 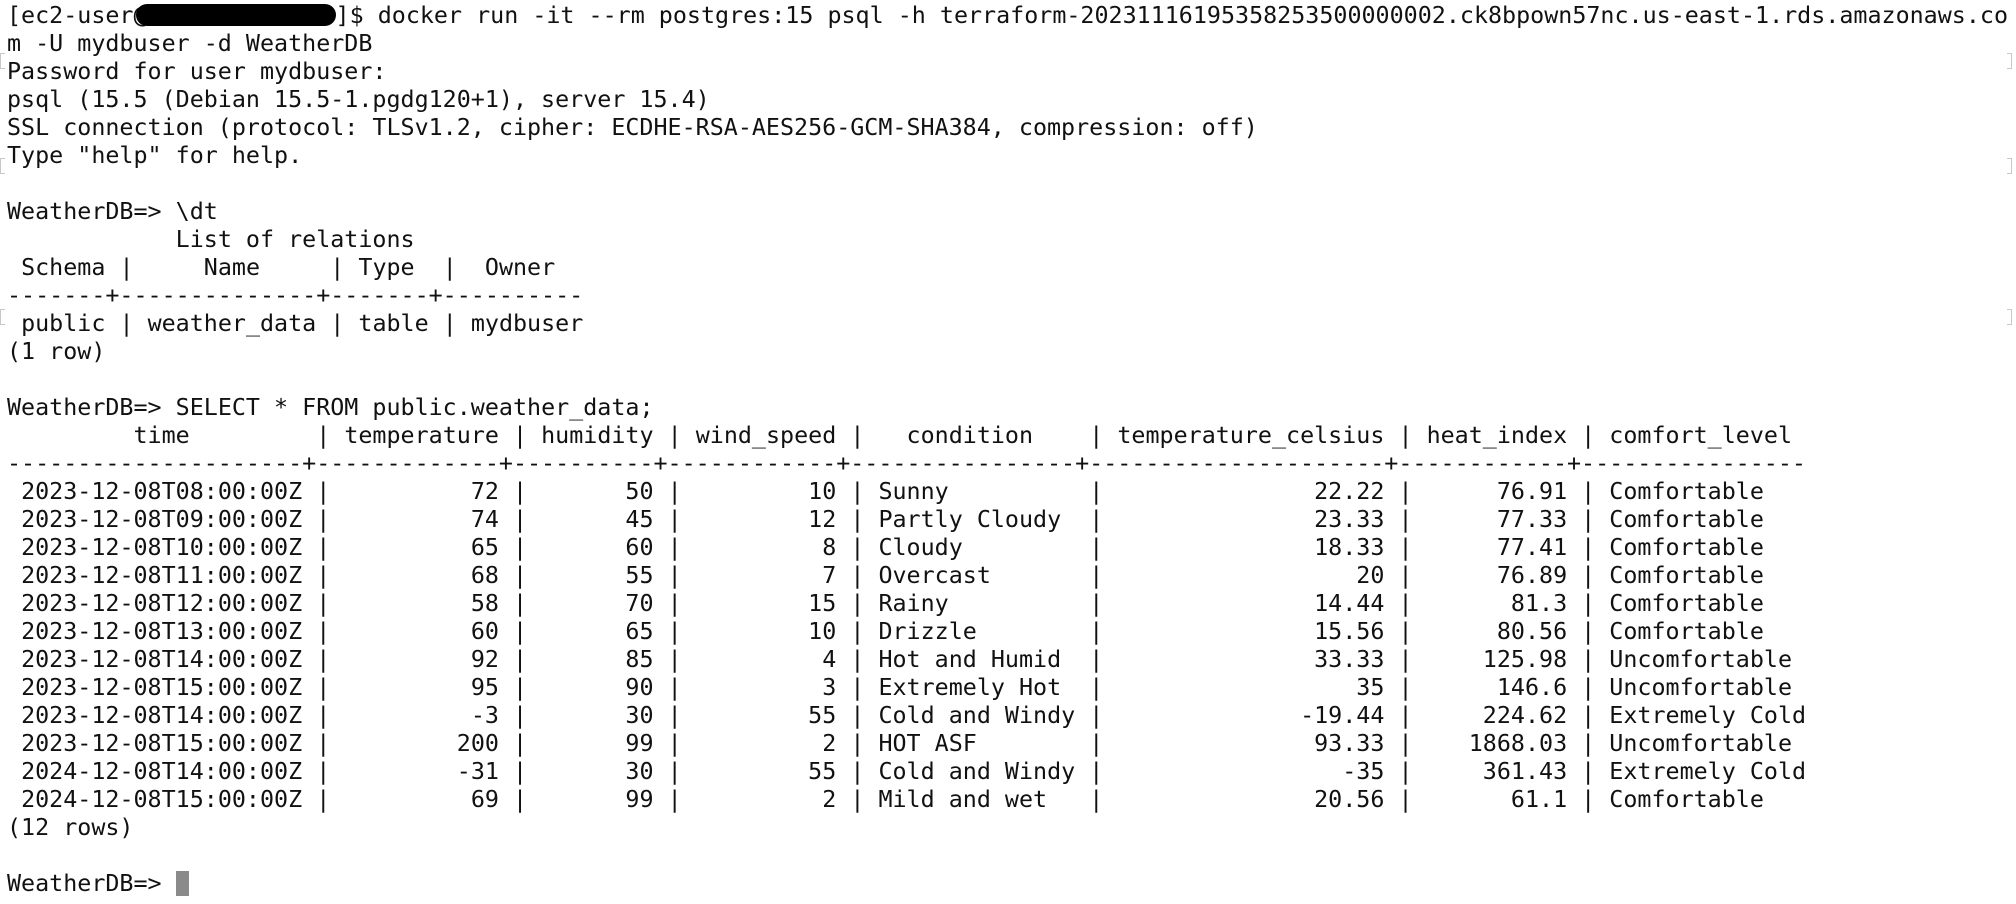 I want to click on table-cell: 61.1, so click(x=1497, y=799).